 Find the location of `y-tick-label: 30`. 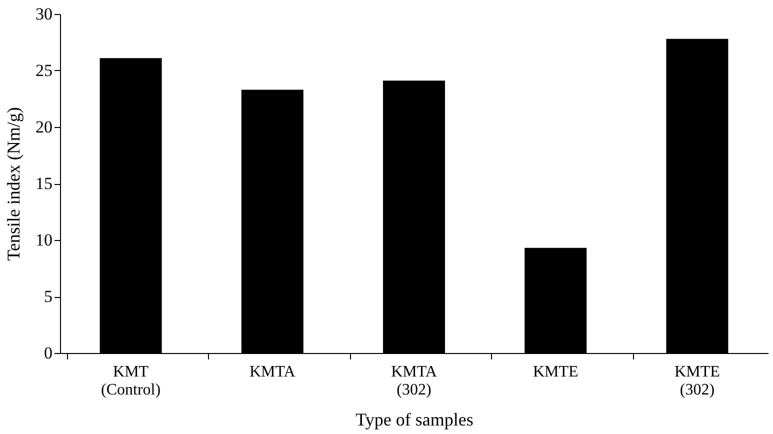

y-tick-label: 30 is located at coordinates (44, 14).